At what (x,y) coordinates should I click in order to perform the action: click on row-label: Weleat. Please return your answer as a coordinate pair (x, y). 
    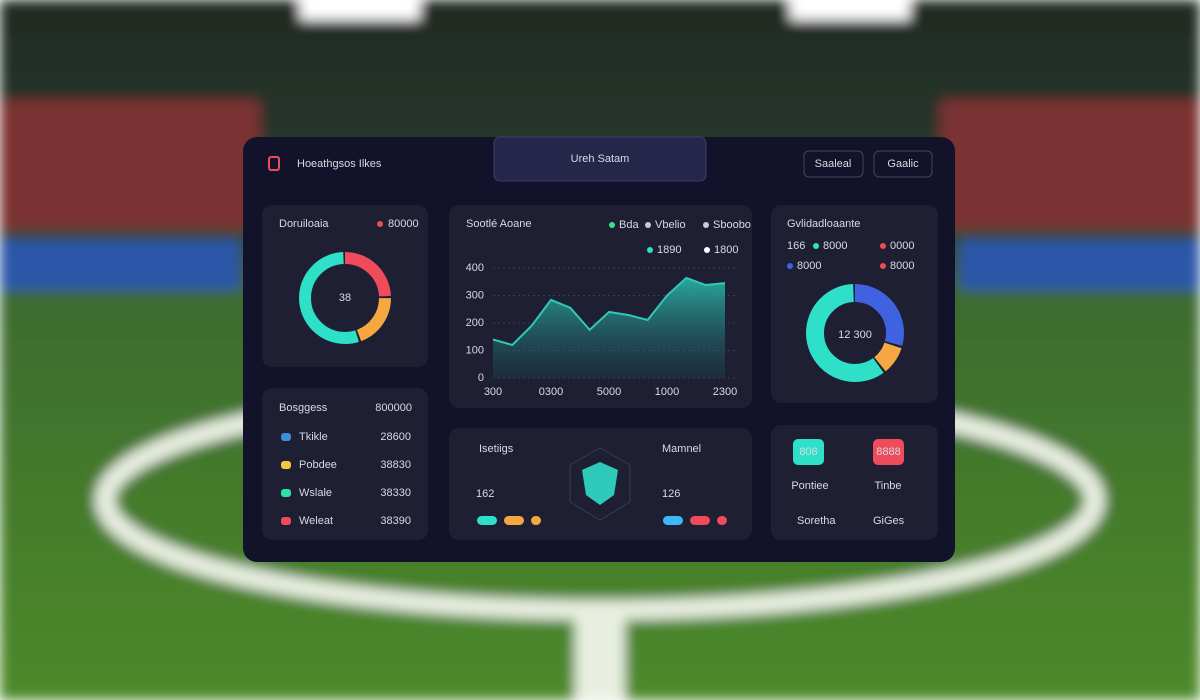
    Looking at the image, I should click on (316, 521).